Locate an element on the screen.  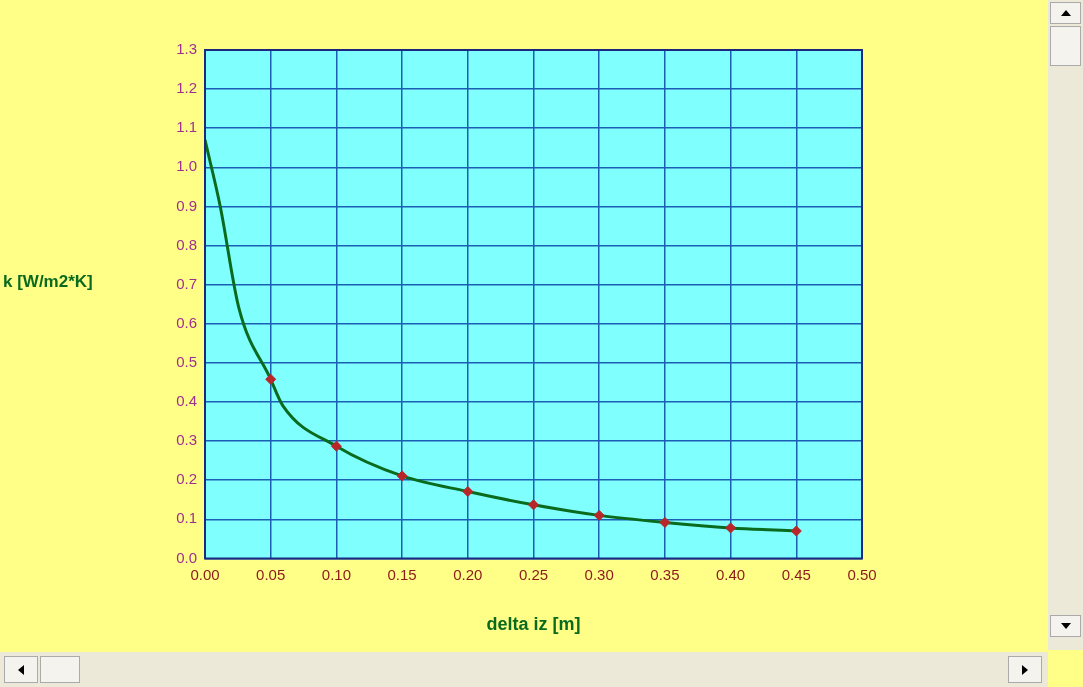
y-tick-label: 1.0 is located at coordinates (186, 166).